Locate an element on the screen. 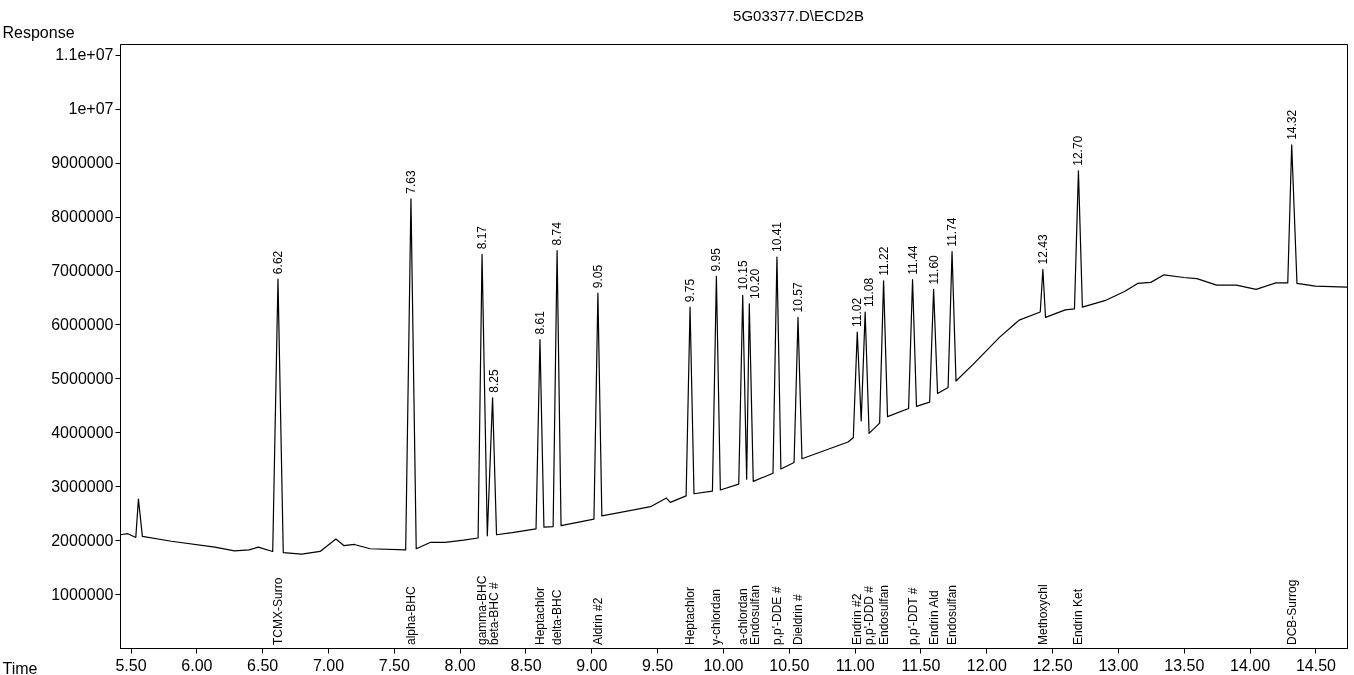 This screenshot has height=675, width=1354. annotation: 12.70 is located at coordinates (1078, 150).